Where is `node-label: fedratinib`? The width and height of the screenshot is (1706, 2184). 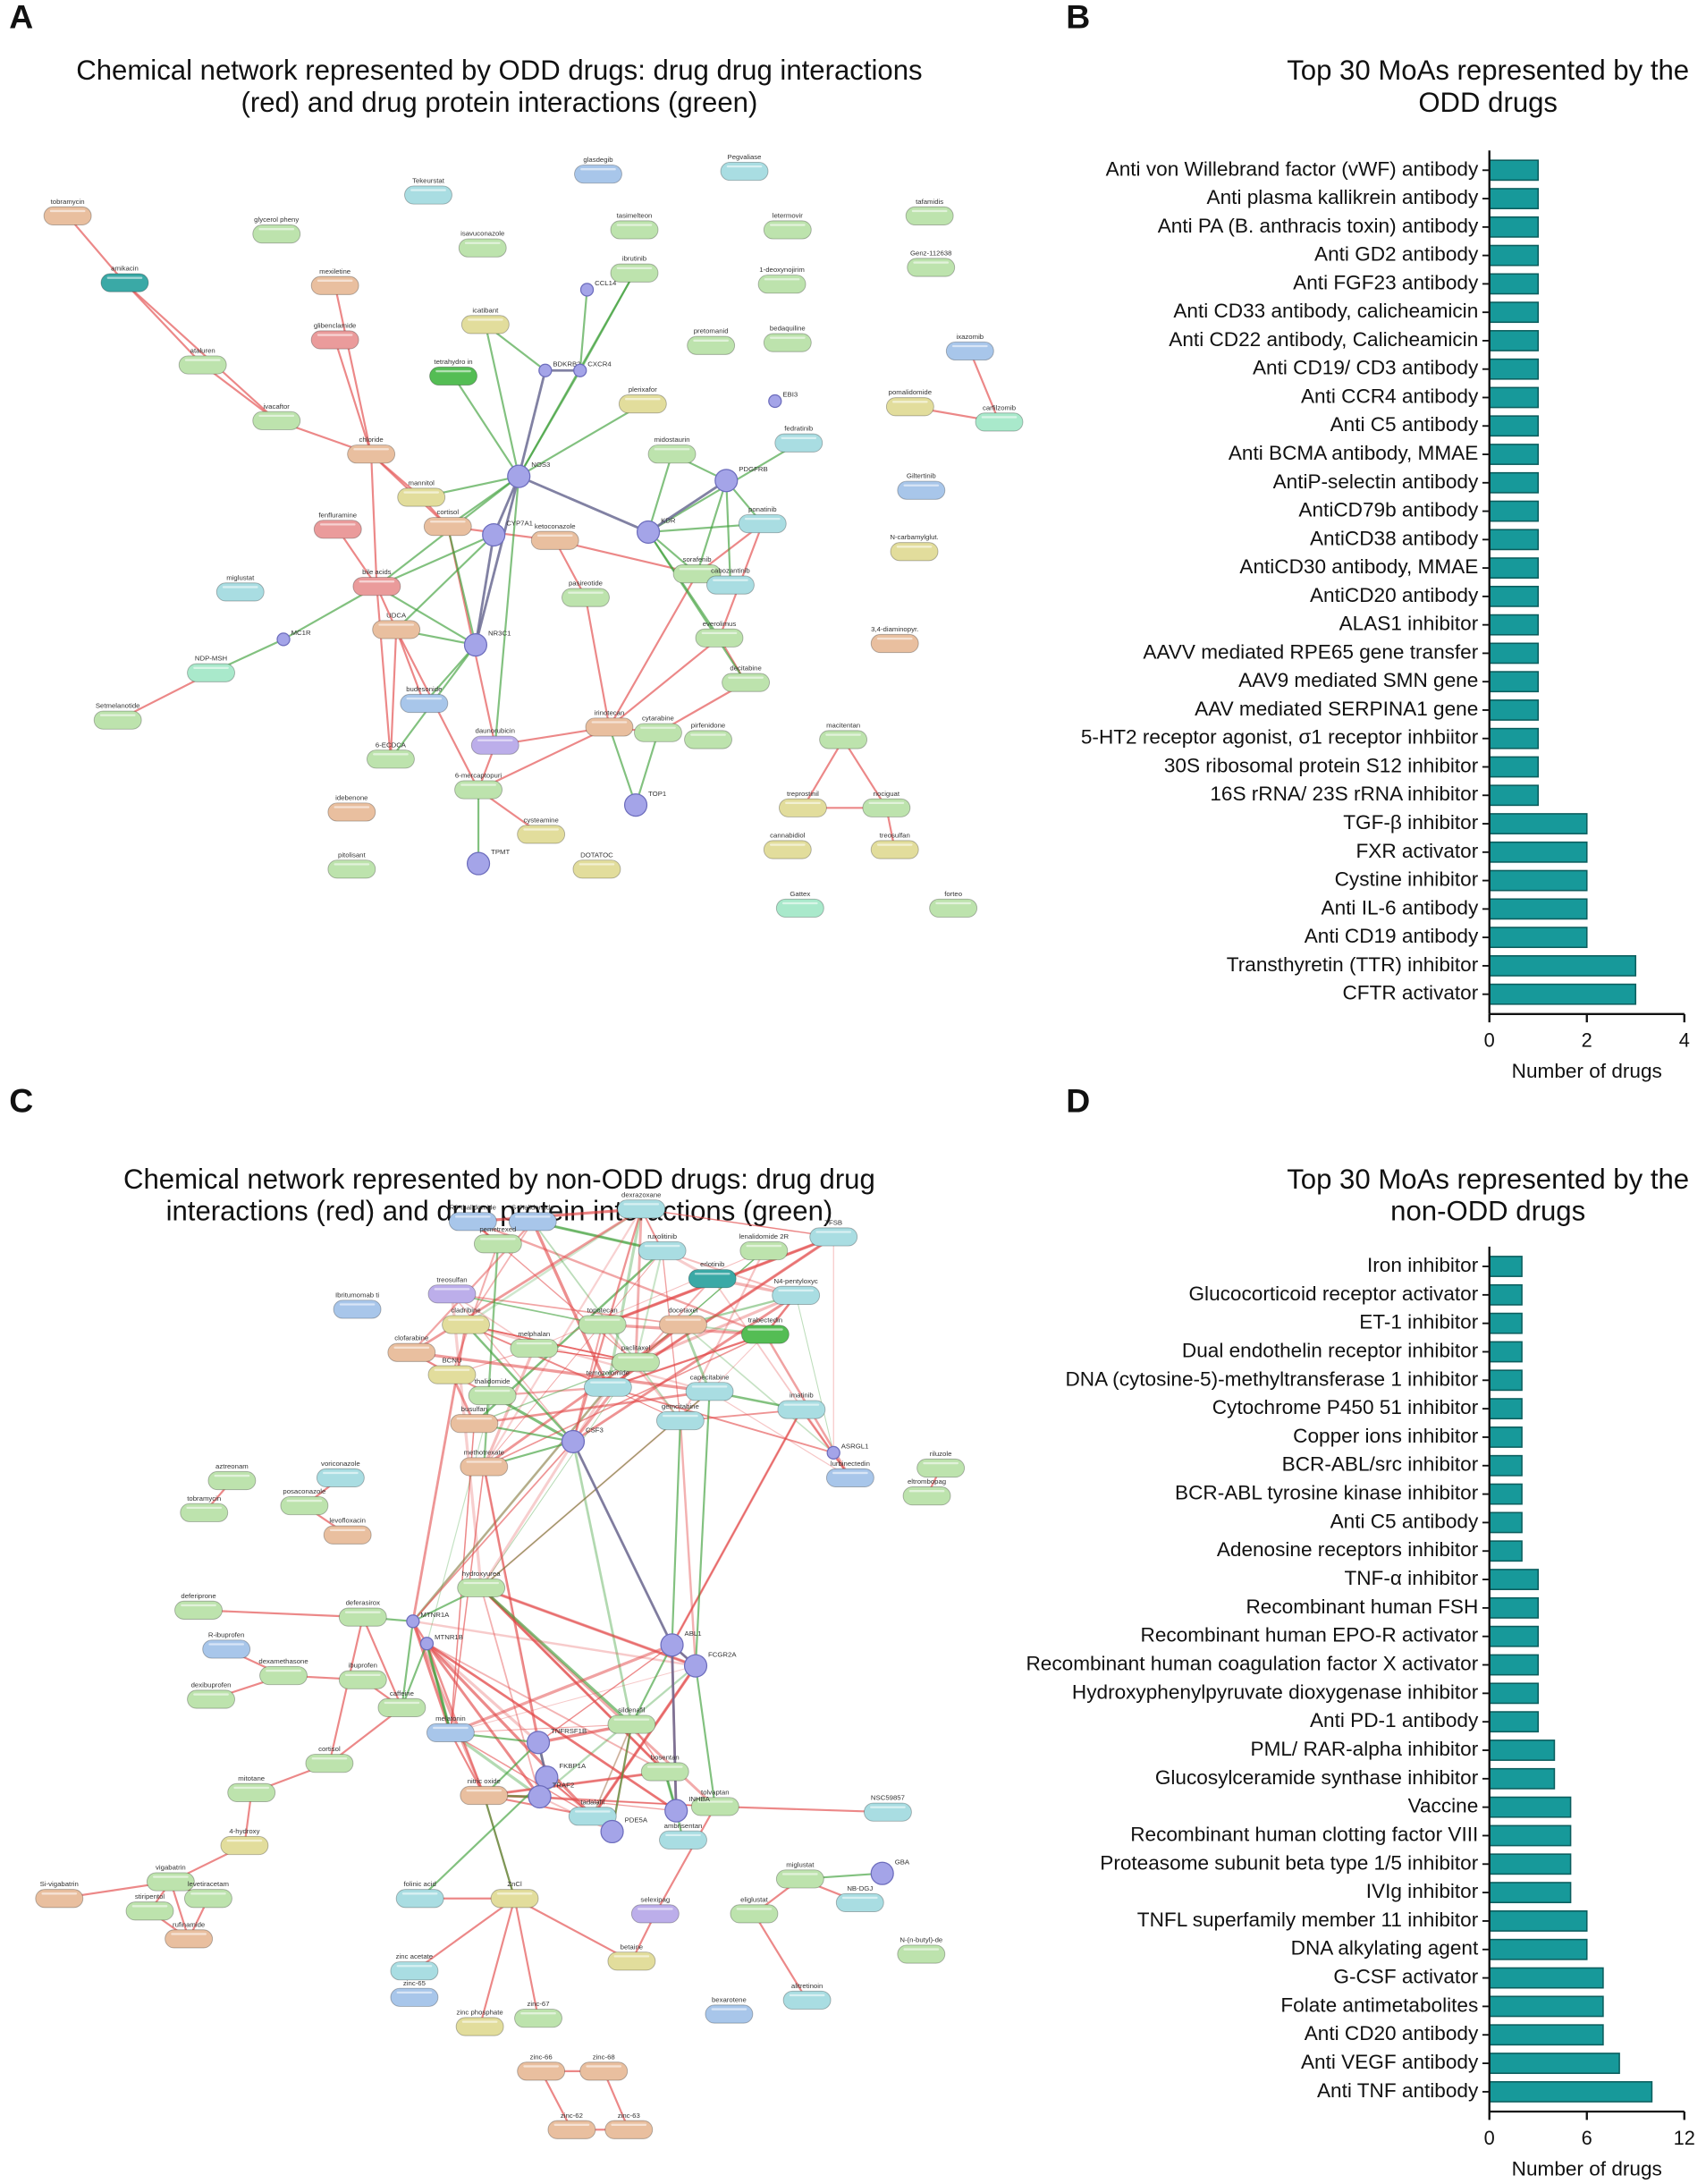
node-label: fedratinib is located at coordinates (798, 429).